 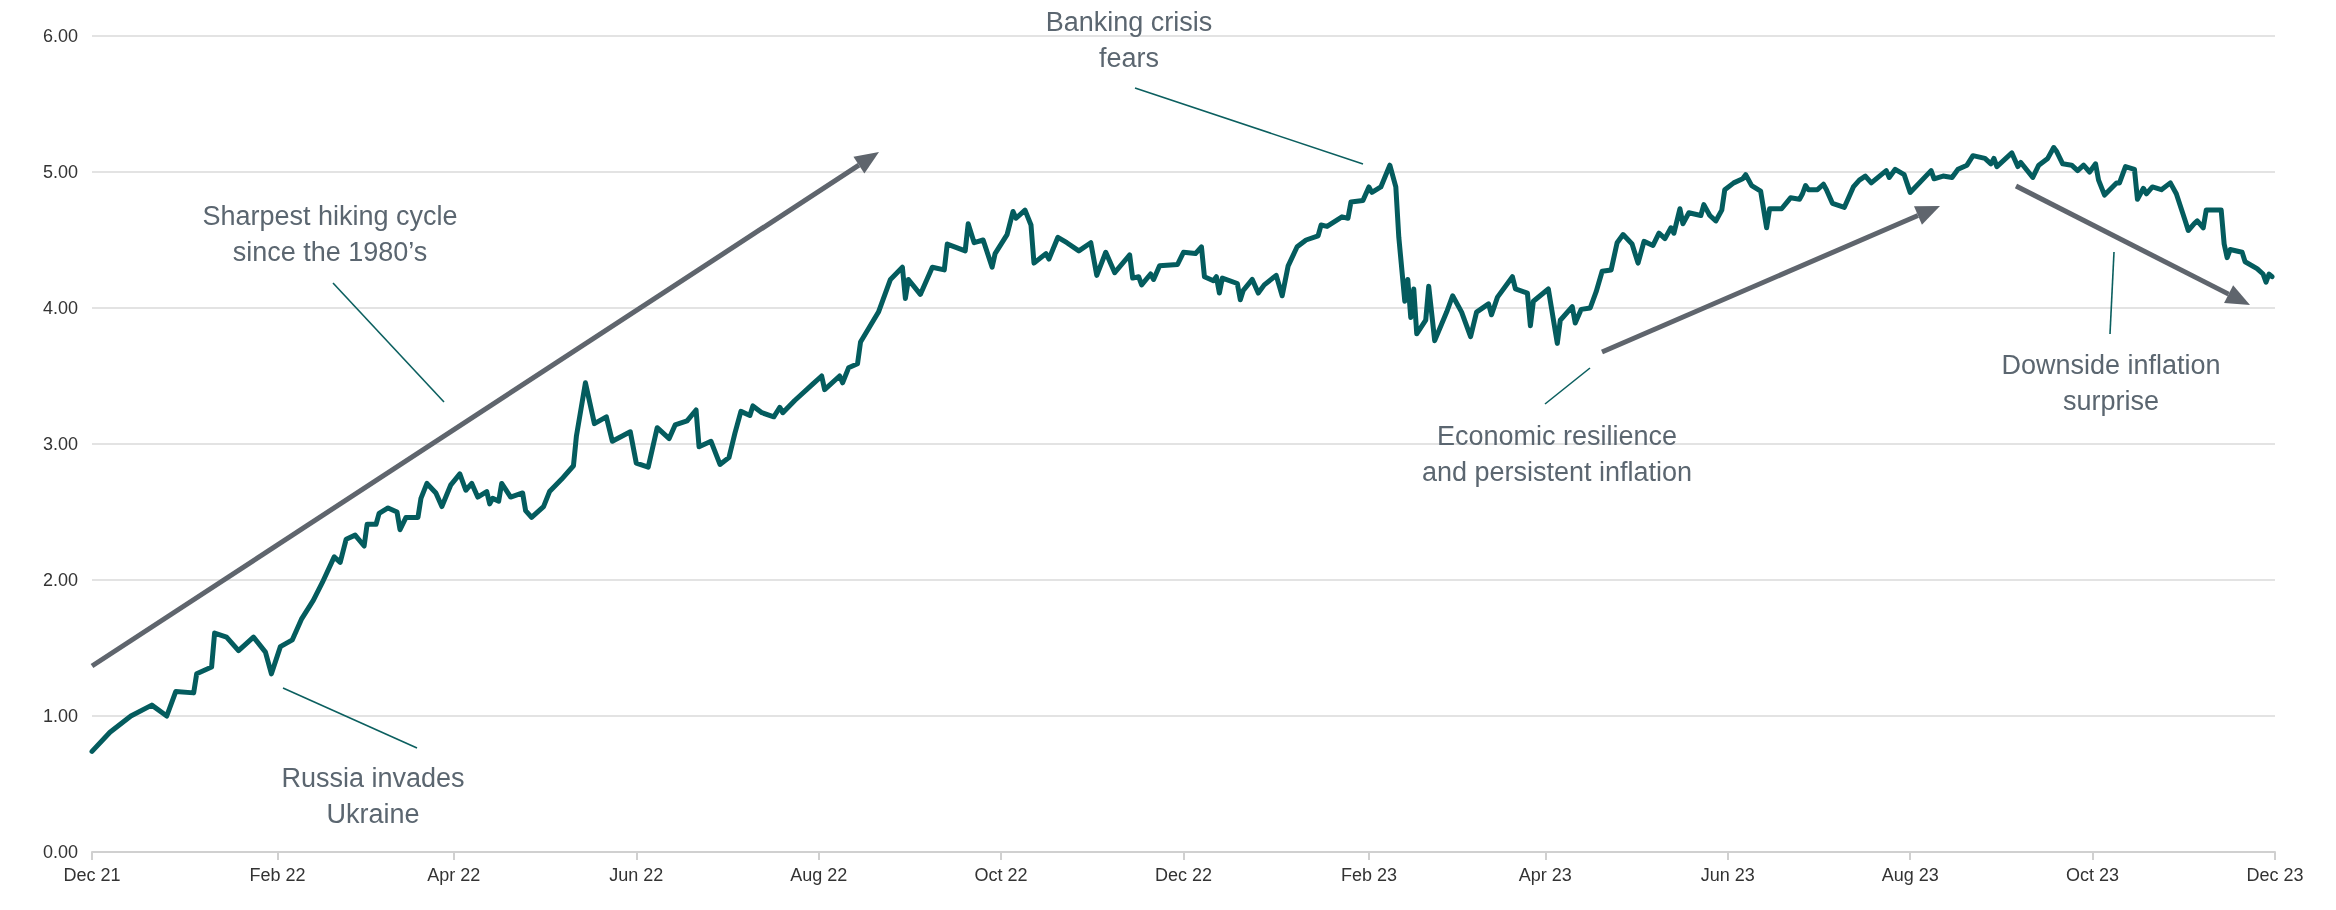 I want to click on annotation: Economic resilience and persistent inflation, so click(x=1557, y=454).